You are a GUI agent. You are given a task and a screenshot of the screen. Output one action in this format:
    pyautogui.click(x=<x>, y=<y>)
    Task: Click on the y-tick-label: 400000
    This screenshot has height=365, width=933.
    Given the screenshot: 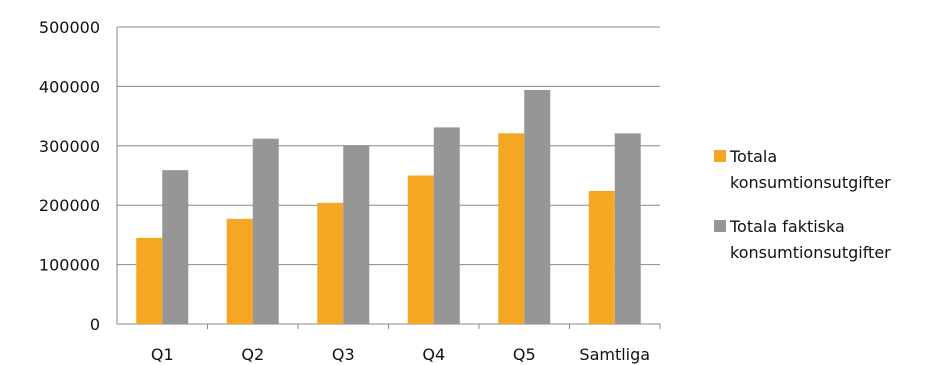 What is the action you would take?
    pyautogui.click(x=69, y=86)
    